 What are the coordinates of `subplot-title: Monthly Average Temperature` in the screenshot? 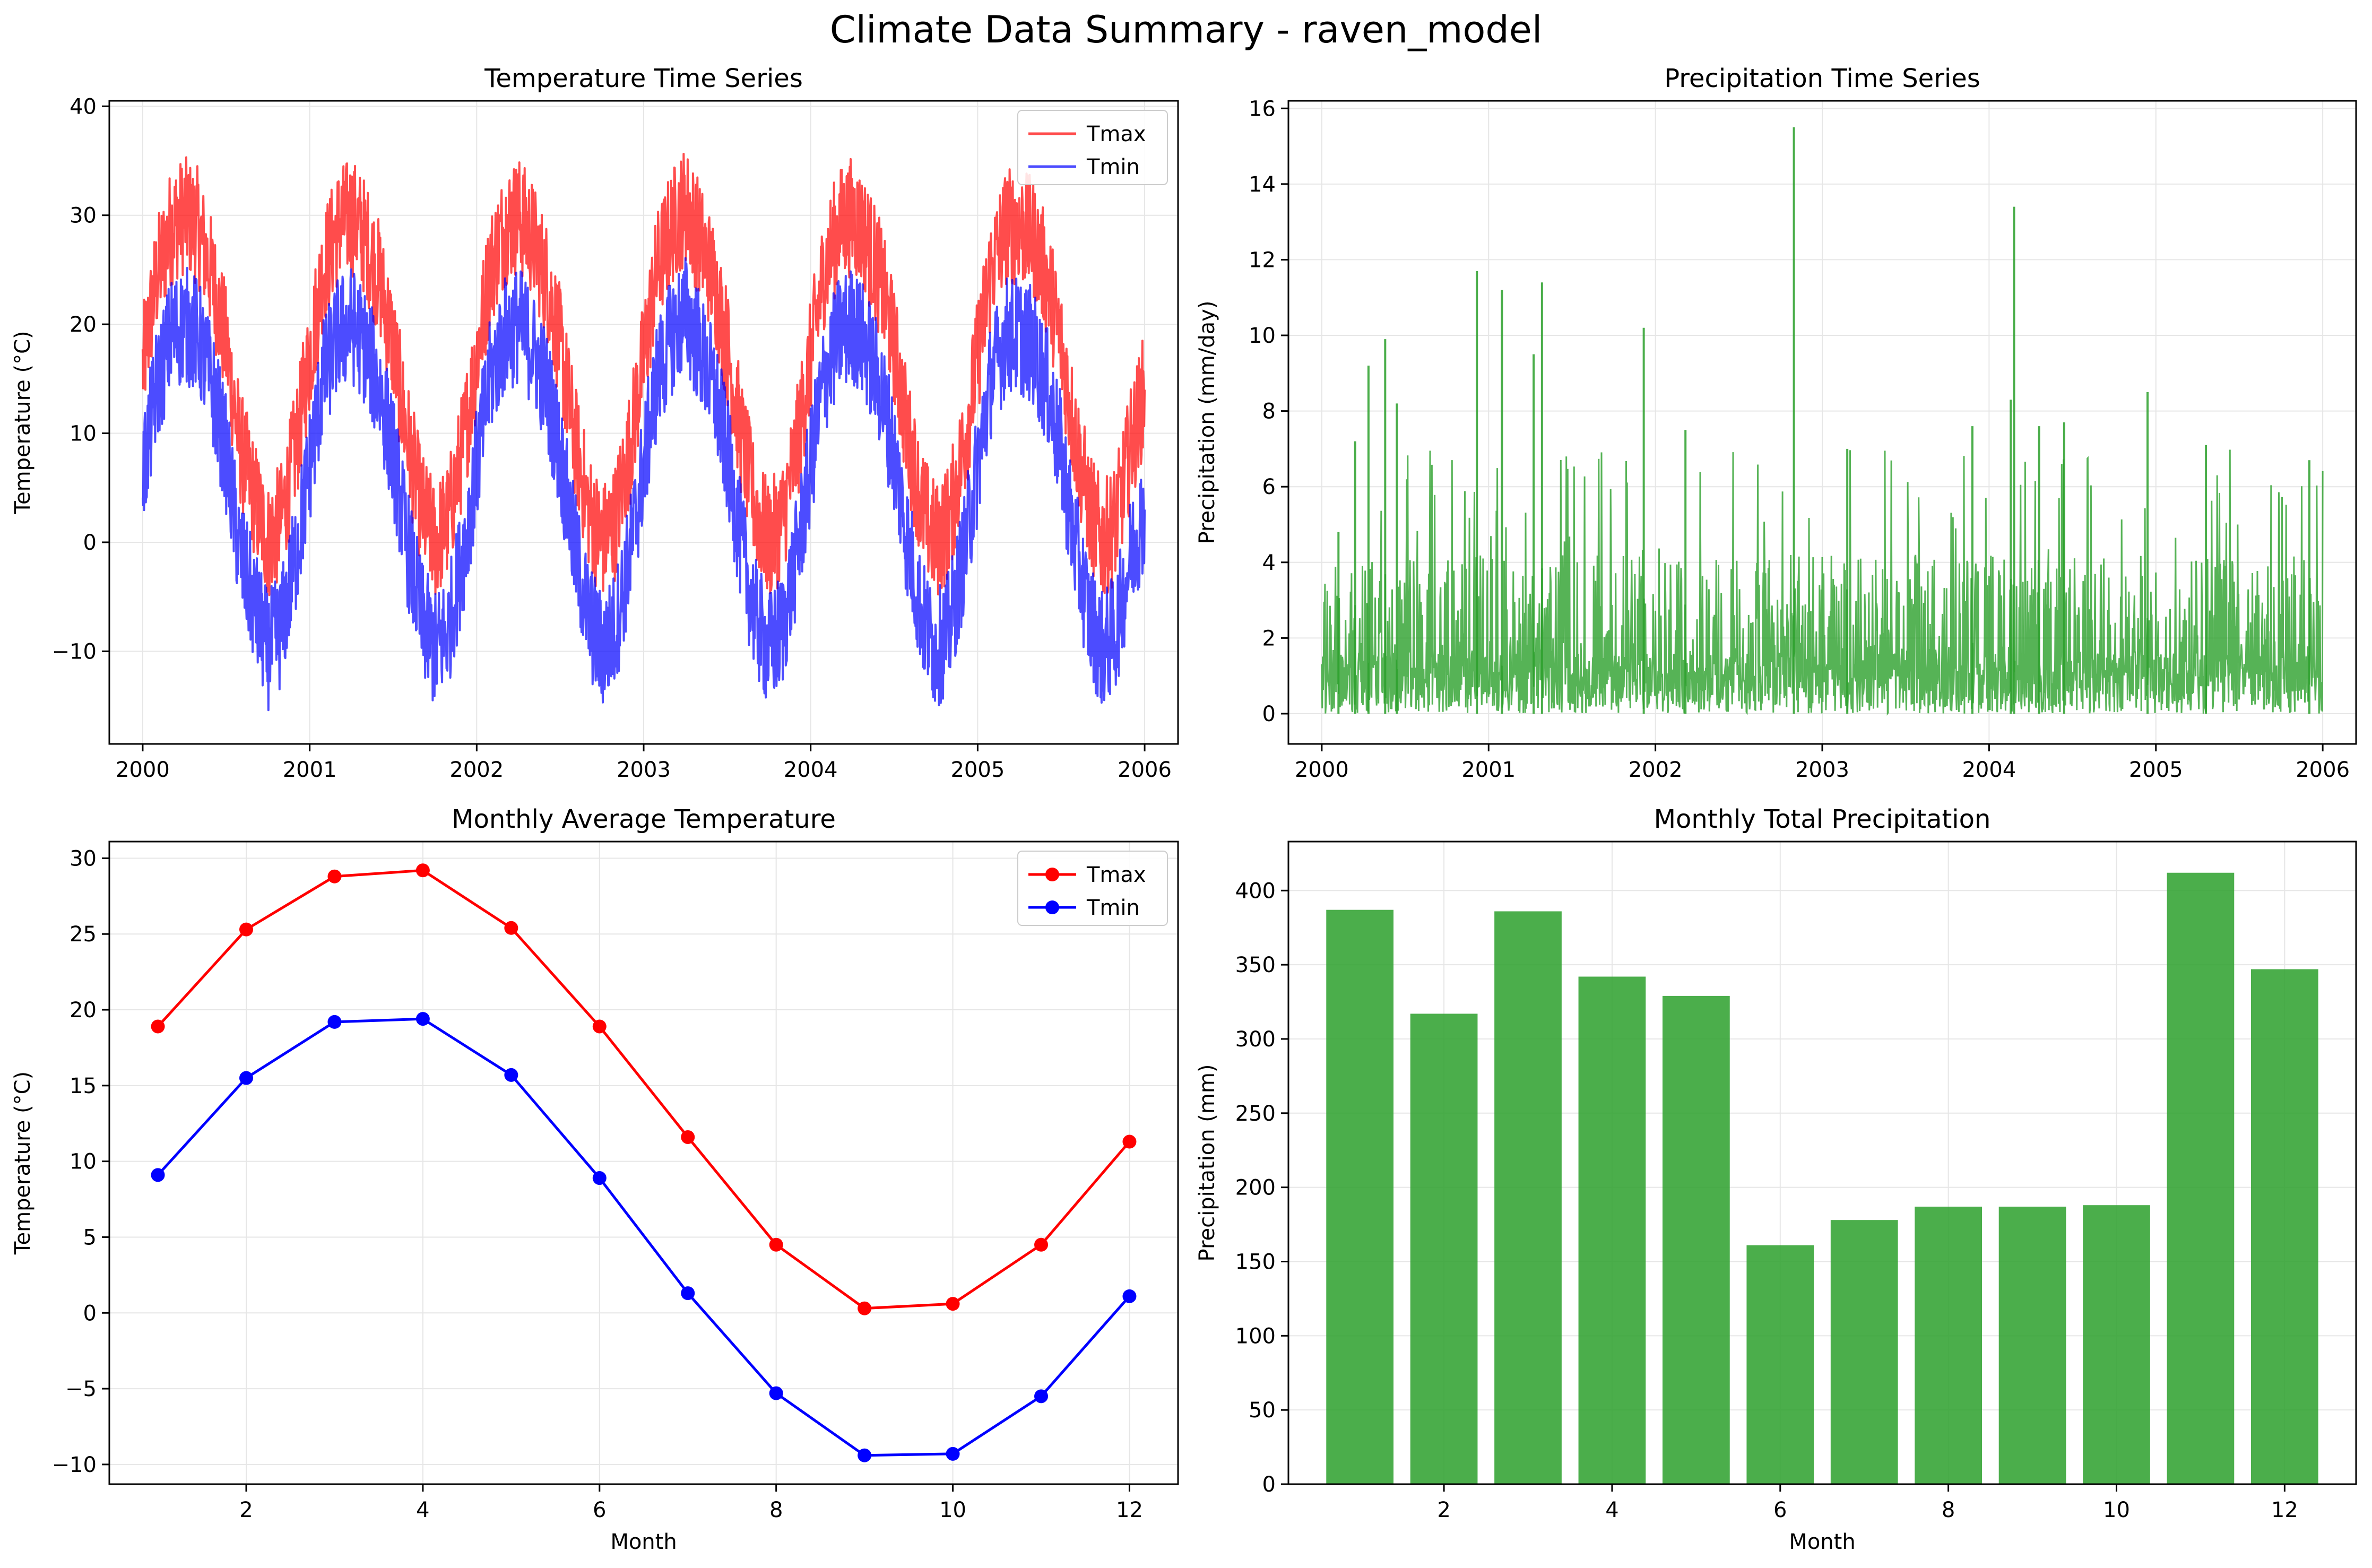 It's located at (644, 819).